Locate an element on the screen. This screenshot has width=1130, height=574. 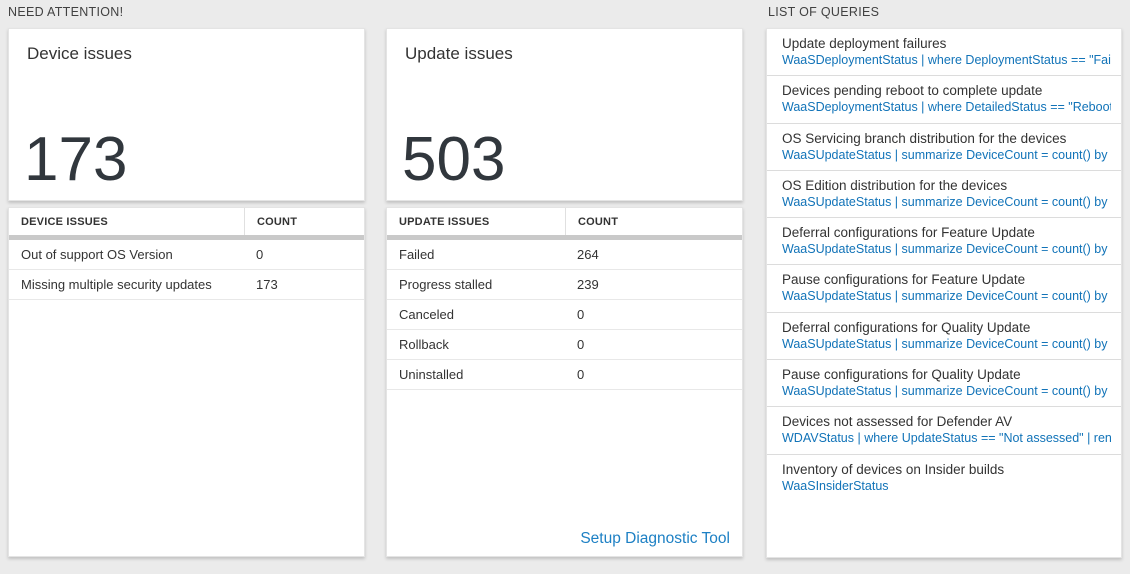
issue-name: Canceled is located at coordinates (426, 314).